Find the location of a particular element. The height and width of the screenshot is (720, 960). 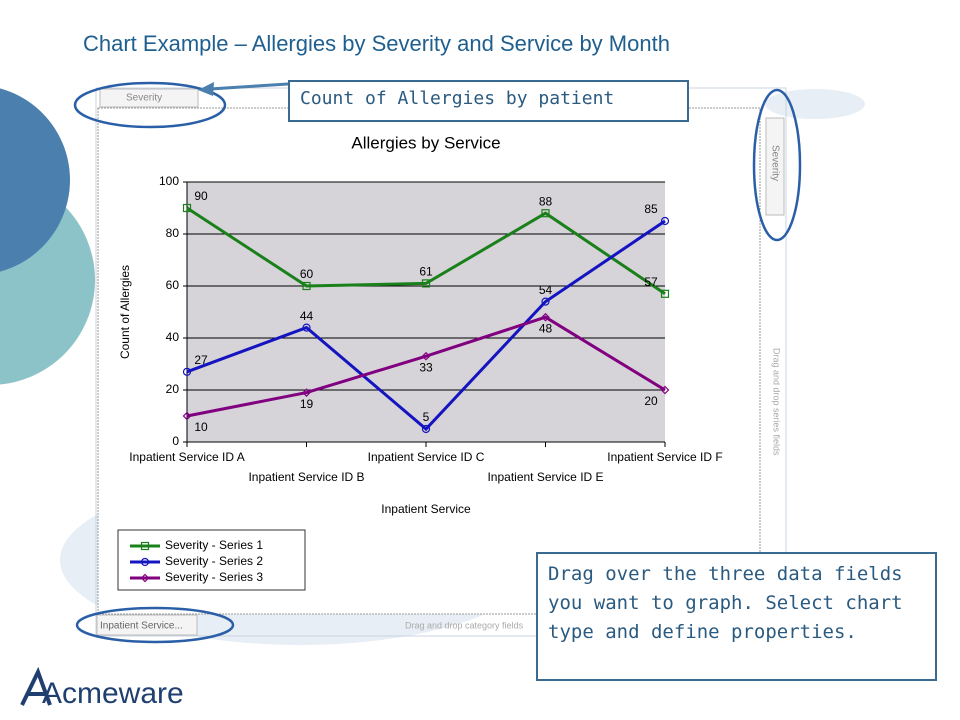

legend-label: Severity - Series 2 is located at coordinates (214, 561).